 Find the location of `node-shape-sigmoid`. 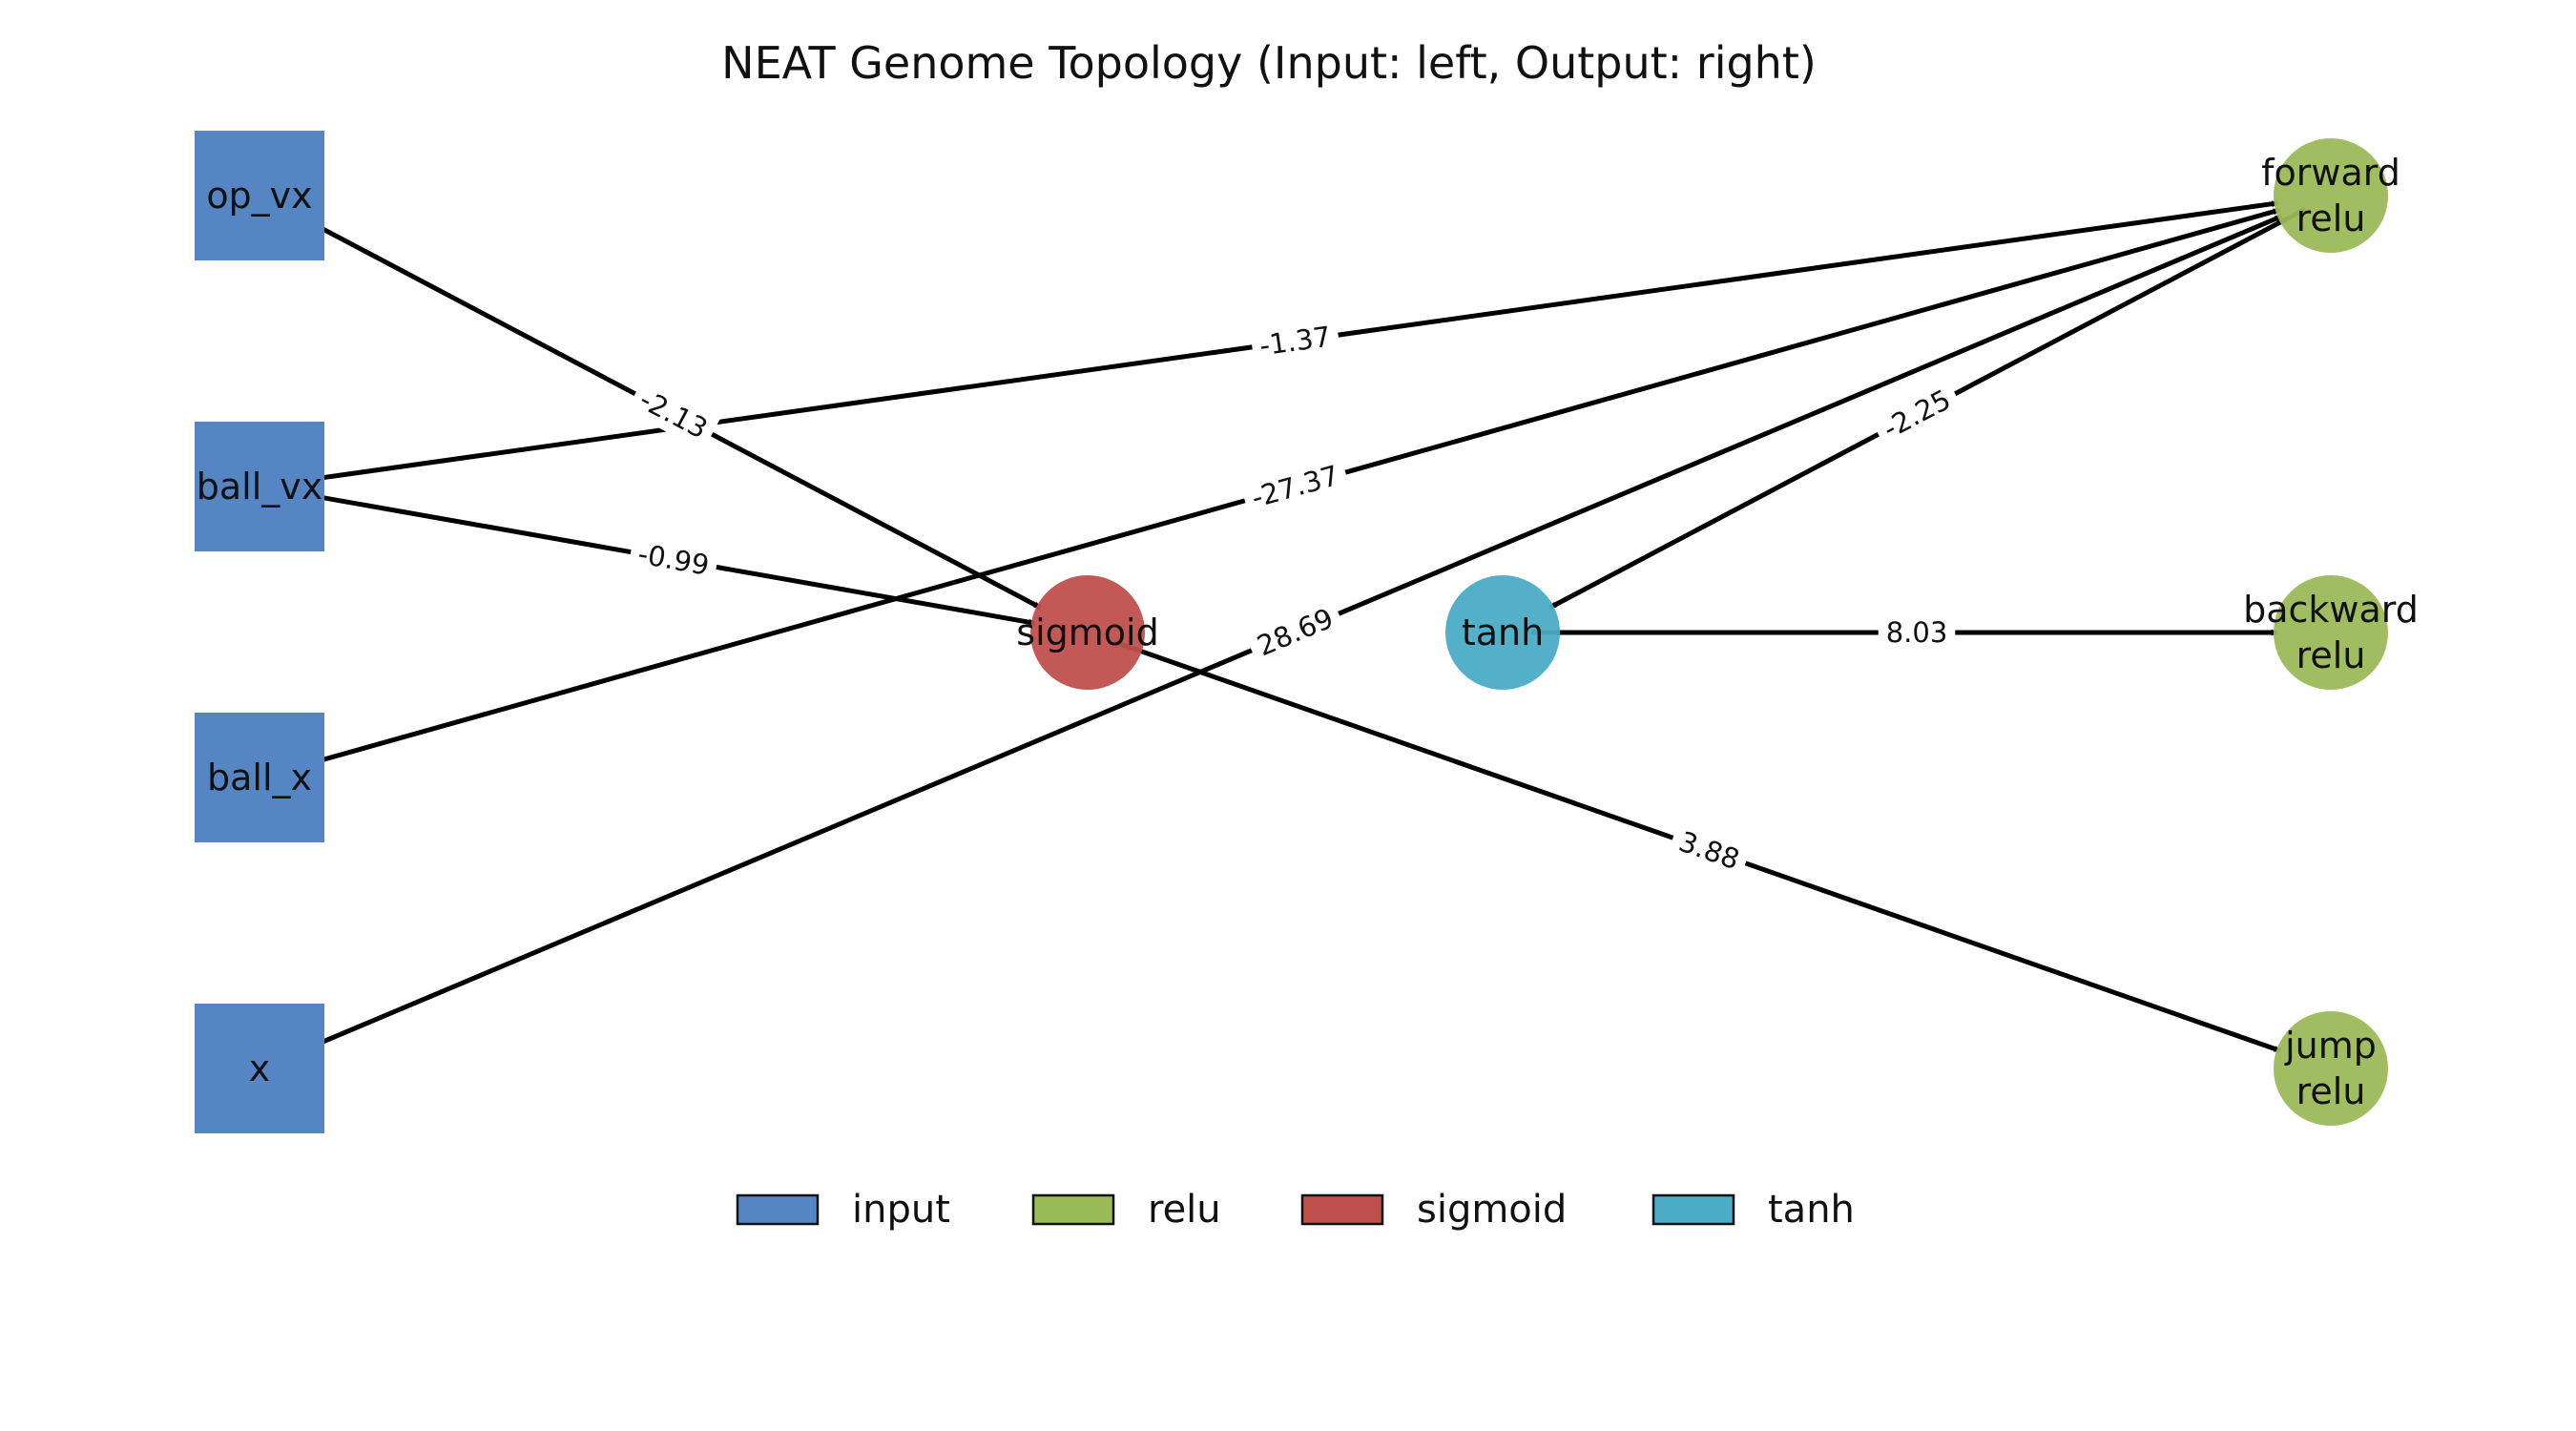

node-shape-sigmoid is located at coordinates (1087, 632).